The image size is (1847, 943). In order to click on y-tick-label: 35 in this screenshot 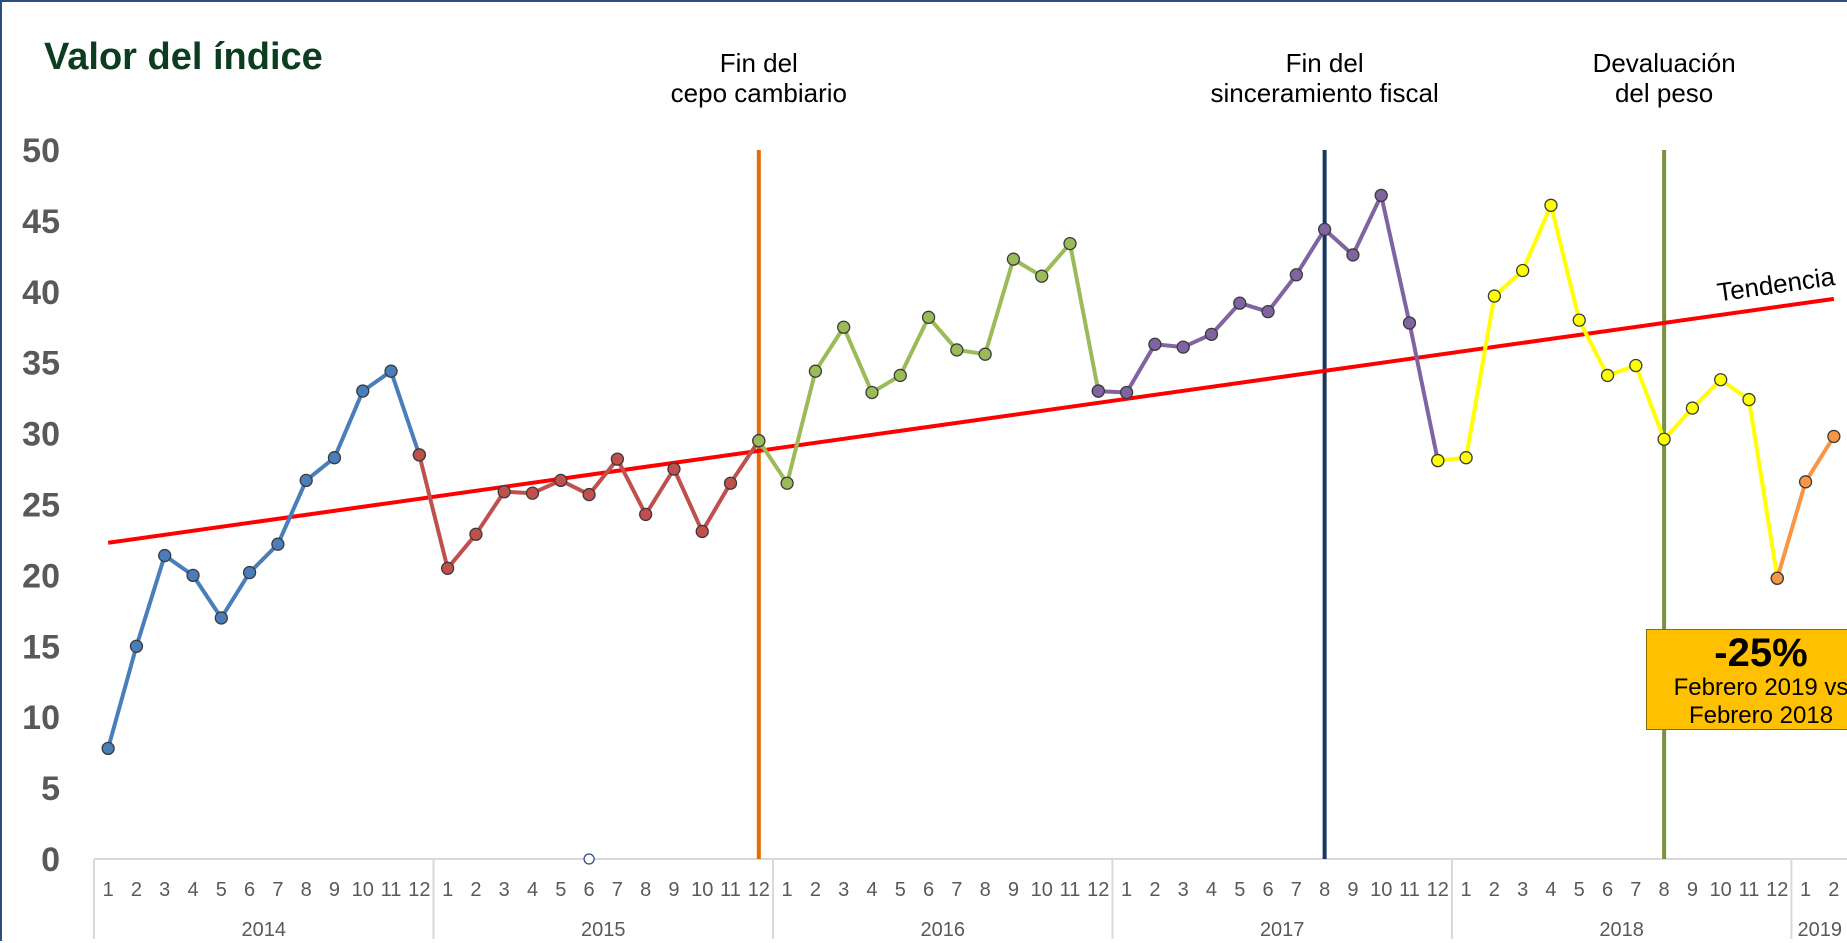, I will do `click(41, 364)`.